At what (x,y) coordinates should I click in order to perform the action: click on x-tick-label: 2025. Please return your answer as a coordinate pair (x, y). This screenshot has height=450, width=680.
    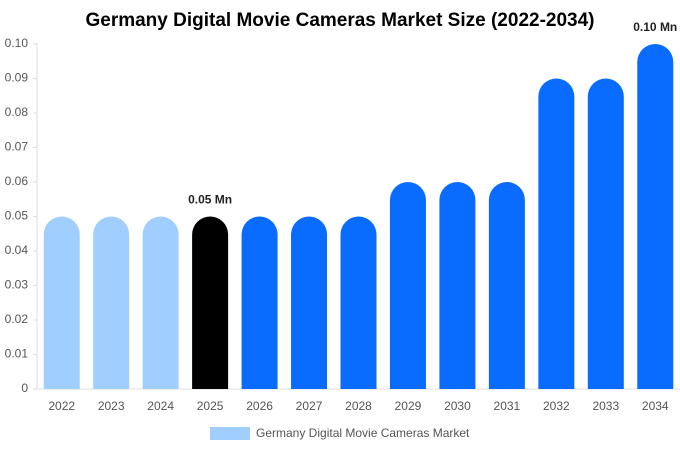
    Looking at the image, I should click on (210, 406).